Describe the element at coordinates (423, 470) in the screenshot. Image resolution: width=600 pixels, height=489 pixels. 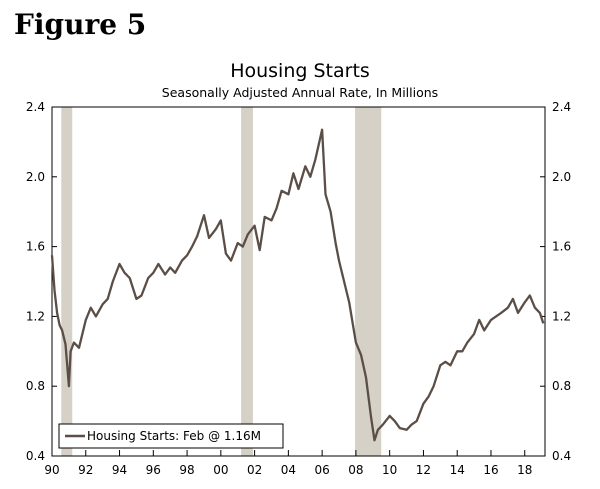
I see `x-tick-label: 12` at that location.